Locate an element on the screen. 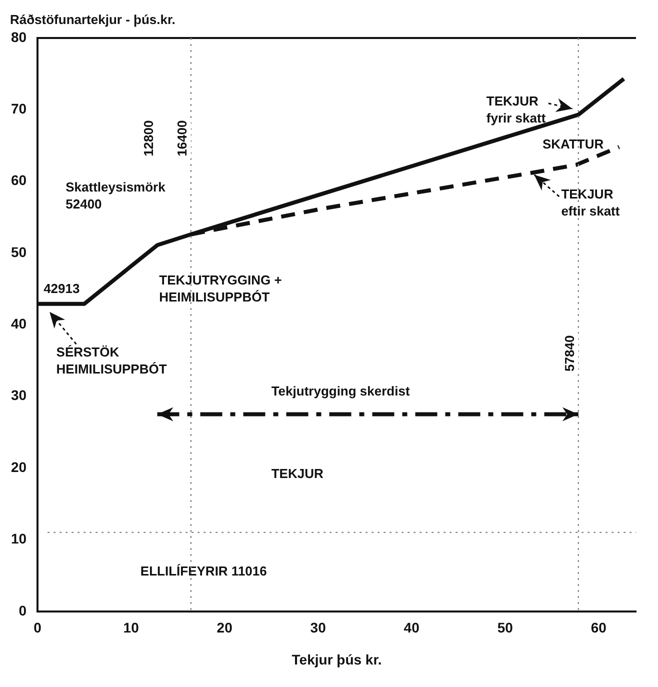  x-tick-label: 20 is located at coordinates (224, 628).